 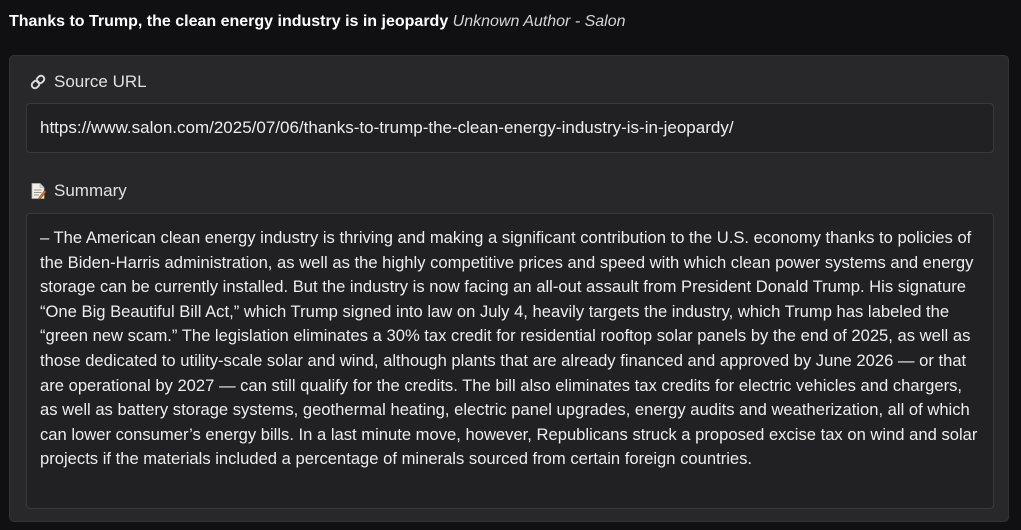 I want to click on summary-label: Summary, so click(x=90, y=190).